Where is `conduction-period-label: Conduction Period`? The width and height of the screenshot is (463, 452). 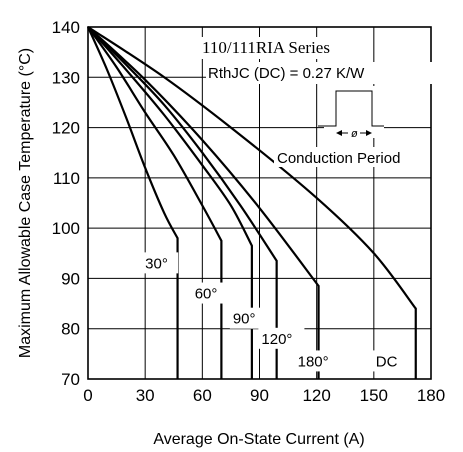
conduction-period-label: Conduction Period is located at coordinates (338, 158).